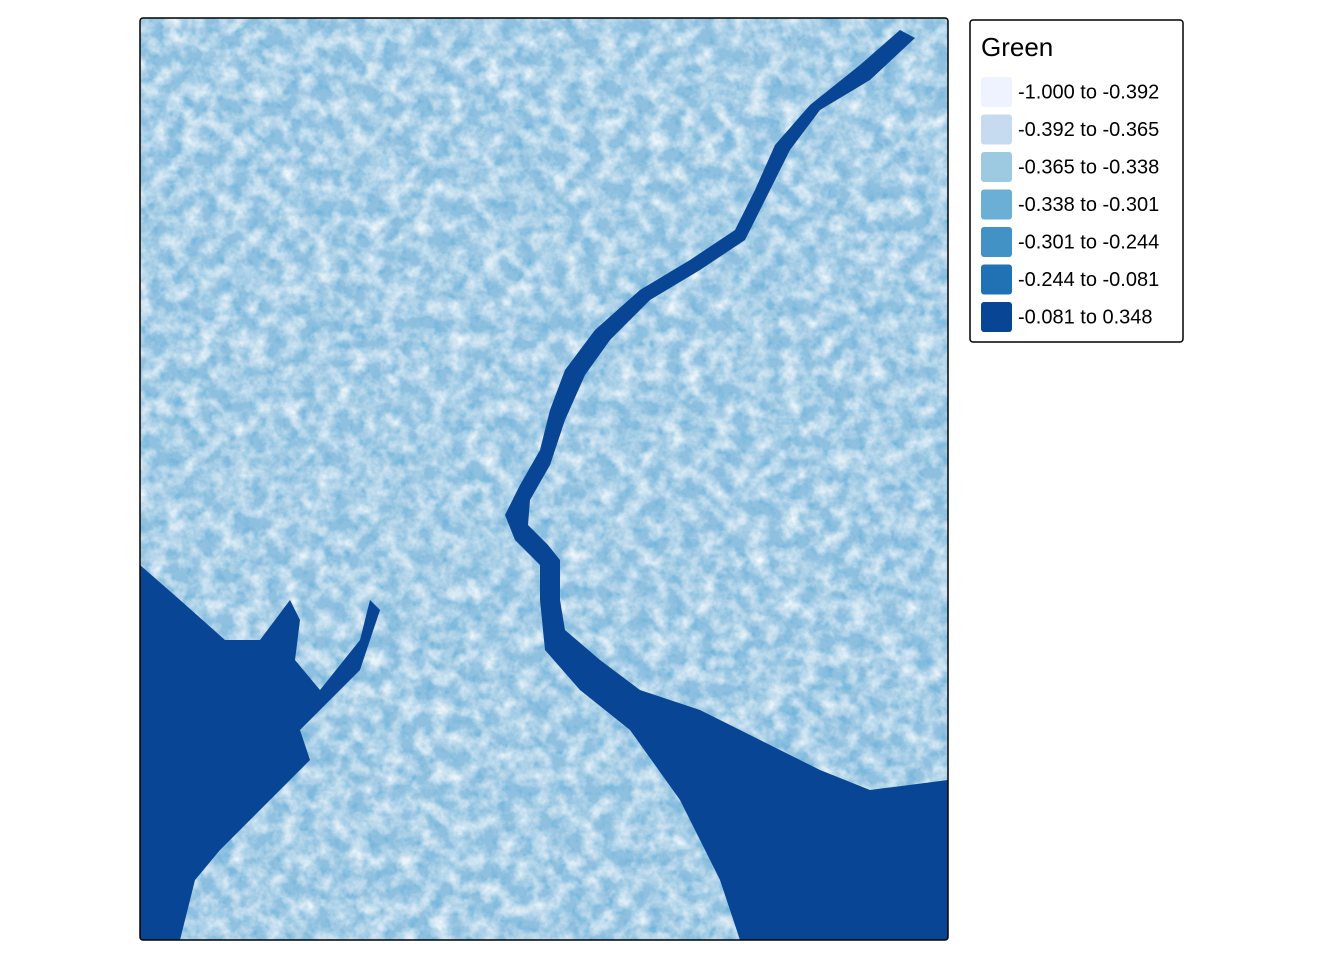 The height and width of the screenshot is (965, 1344). What do you see at coordinates (1085, 317) in the screenshot?
I see `legend-label: -0.081 to 0.348` at bounding box center [1085, 317].